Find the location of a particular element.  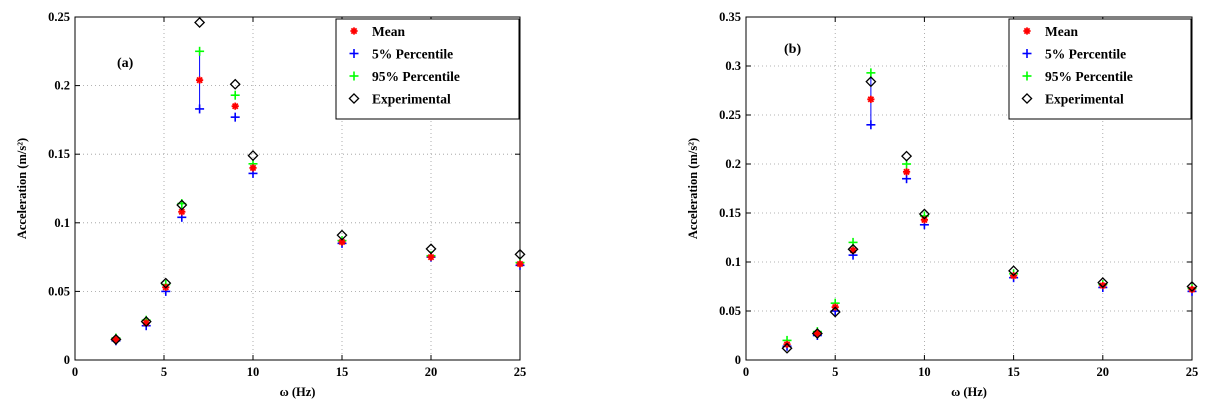

y-tick-label: 0.35 is located at coordinates (730, 17).